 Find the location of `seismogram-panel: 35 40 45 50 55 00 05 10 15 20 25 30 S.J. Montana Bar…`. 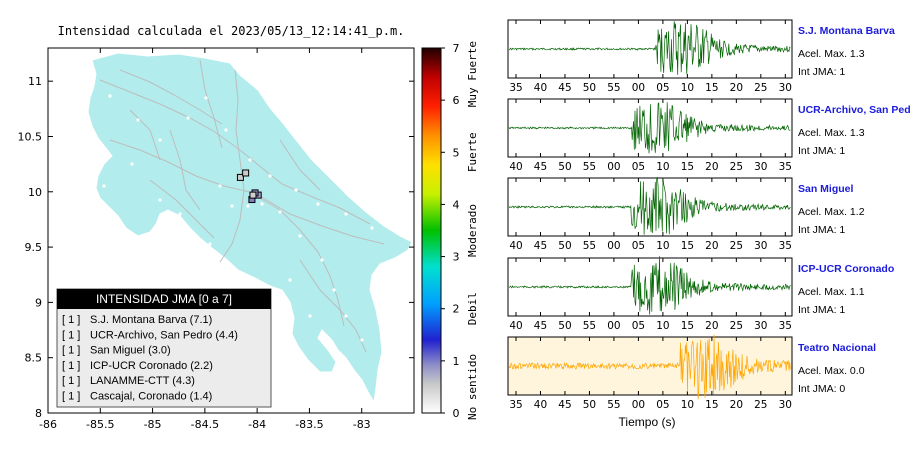

seismogram-panel: 35 40 45 50 55 00 05 10 15 20 25 30 S.J. Montana Bar… is located at coordinates (701, 56).